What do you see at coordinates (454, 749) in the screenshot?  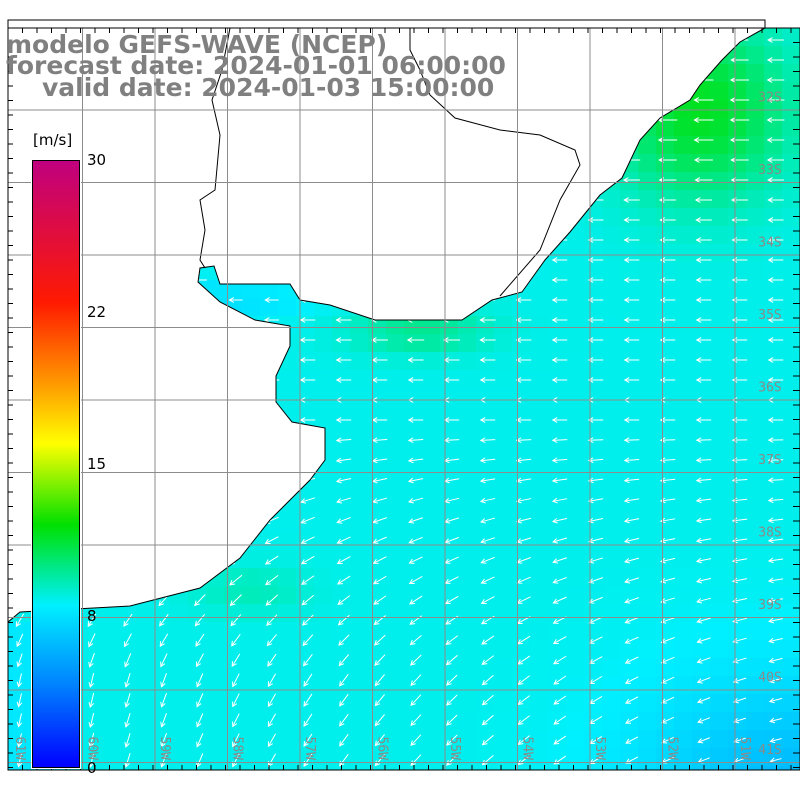 I see `longitude-label: 55W` at bounding box center [454, 749].